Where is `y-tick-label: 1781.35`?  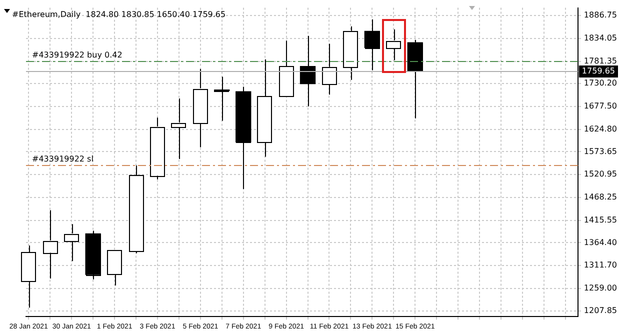 y-tick-label: 1781.35 is located at coordinates (601, 61).